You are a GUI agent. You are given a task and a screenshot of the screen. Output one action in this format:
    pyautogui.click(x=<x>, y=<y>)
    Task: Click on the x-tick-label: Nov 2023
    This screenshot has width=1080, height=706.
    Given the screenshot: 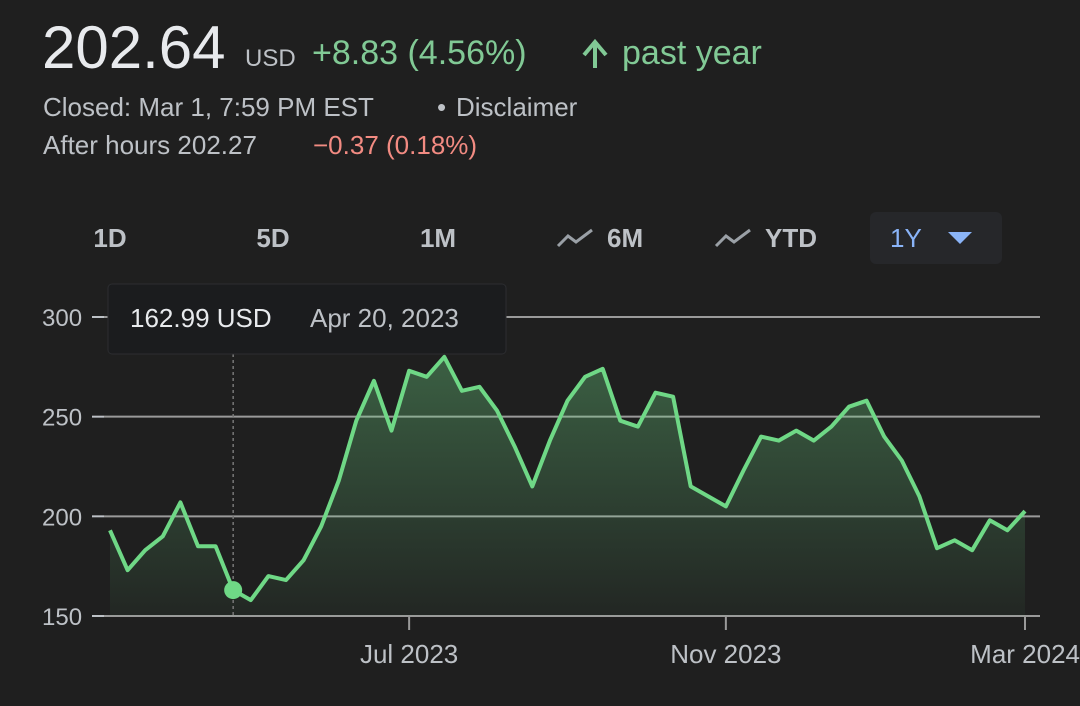 What is the action you would take?
    pyautogui.click(x=725, y=654)
    